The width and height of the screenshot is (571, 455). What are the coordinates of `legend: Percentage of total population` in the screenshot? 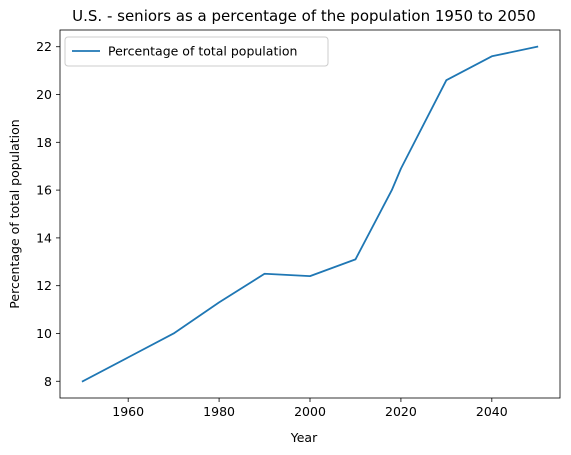 It's located at (196, 51).